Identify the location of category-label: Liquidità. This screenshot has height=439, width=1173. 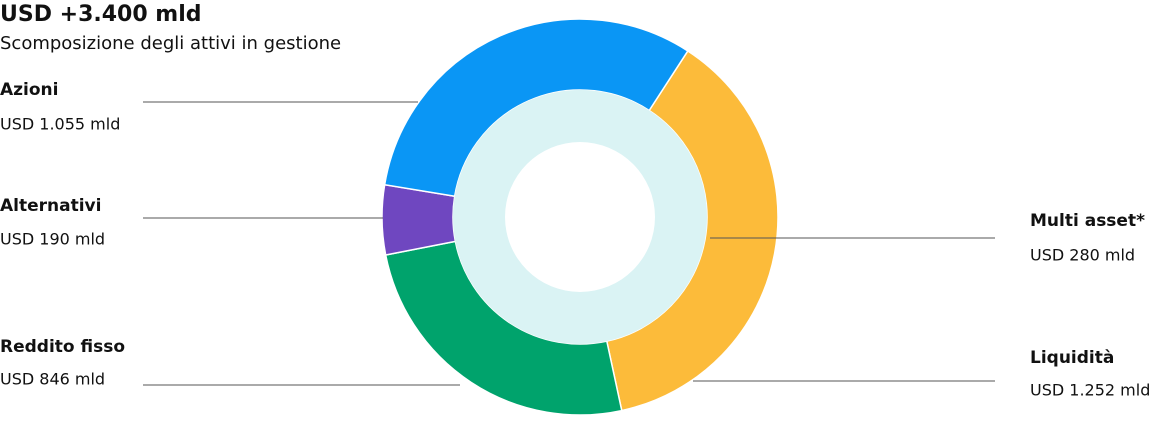
(1072, 358).